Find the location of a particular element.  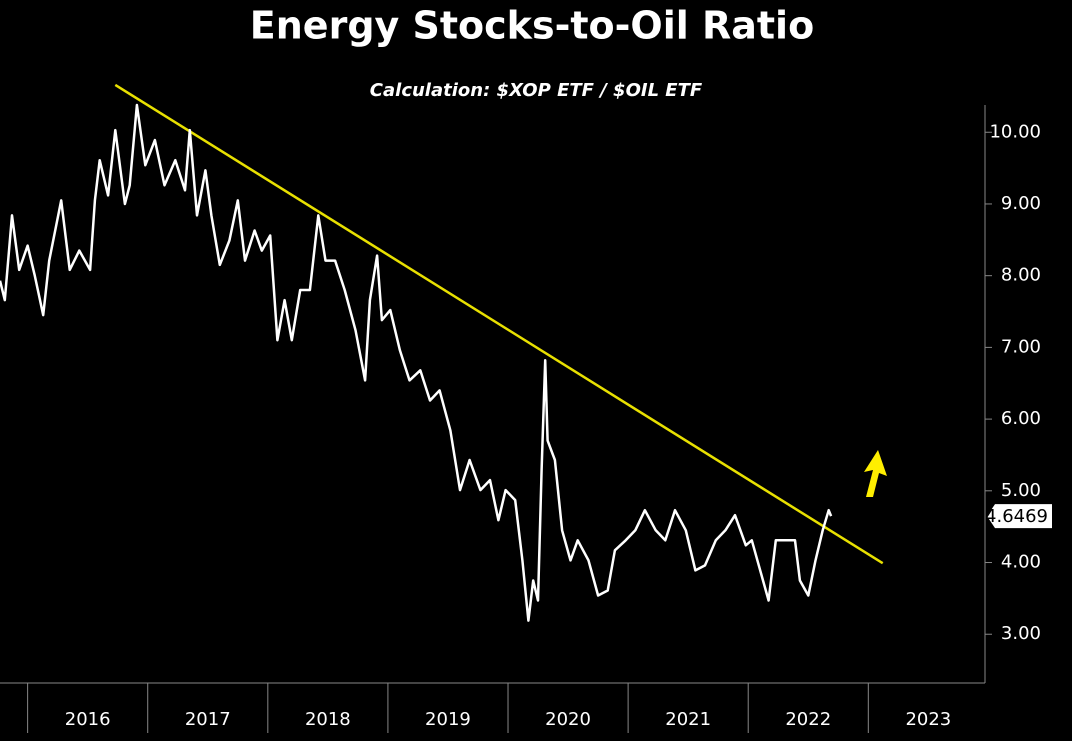

y-tick-label: 6.00 is located at coordinates (1021, 418).